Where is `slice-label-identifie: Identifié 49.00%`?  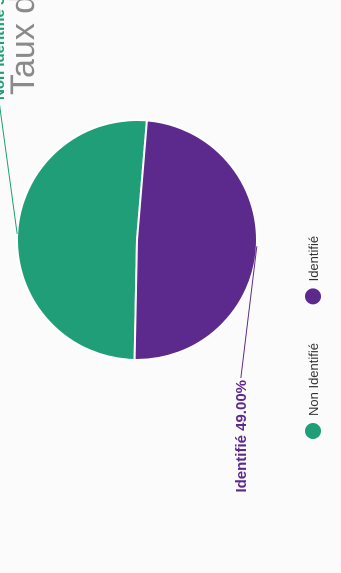
slice-label-identifie: Identifié 49.00% is located at coordinates (241, 436).